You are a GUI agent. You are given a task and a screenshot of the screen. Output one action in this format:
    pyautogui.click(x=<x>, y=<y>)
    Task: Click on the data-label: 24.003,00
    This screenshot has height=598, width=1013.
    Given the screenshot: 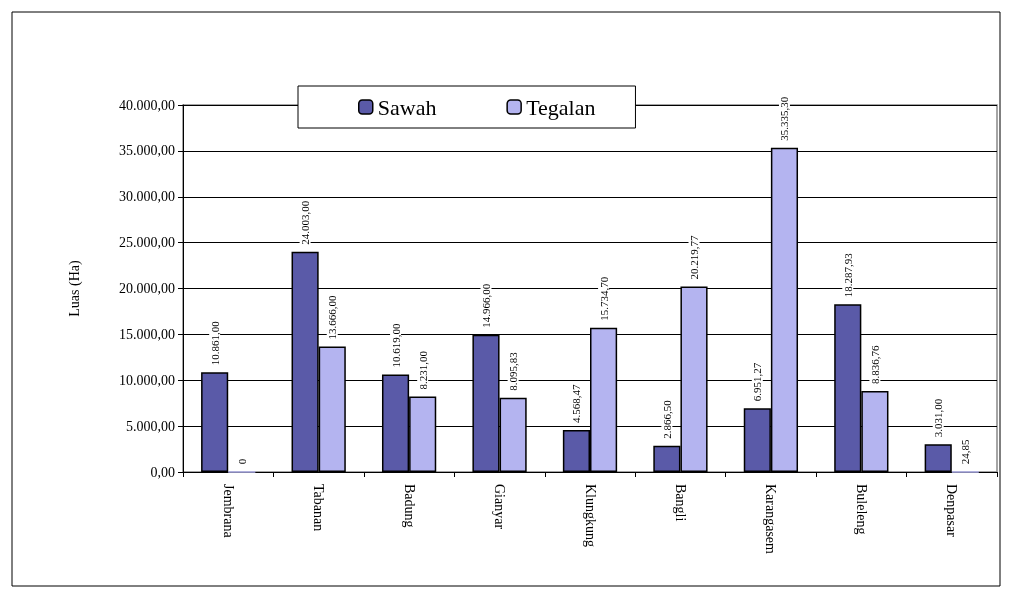 What is the action you would take?
    pyautogui.click(x=305, y=222)
    